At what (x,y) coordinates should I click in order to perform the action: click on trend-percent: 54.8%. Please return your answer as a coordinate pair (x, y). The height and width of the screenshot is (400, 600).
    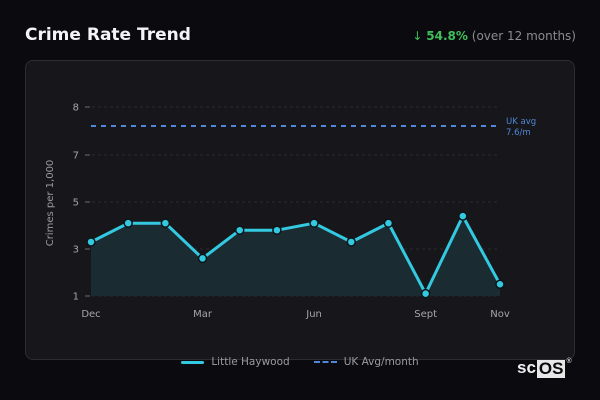
    Looking at the image, I should click on (447, 36).